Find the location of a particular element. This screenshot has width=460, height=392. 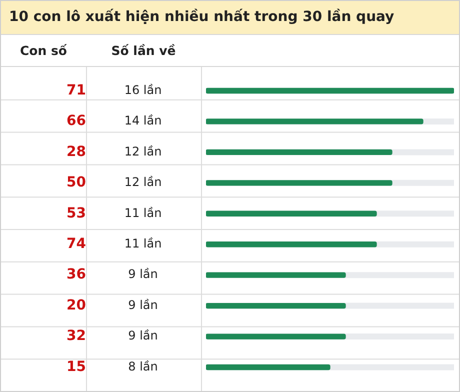

data-label: 16 lần is located at coordinates (143, 89).